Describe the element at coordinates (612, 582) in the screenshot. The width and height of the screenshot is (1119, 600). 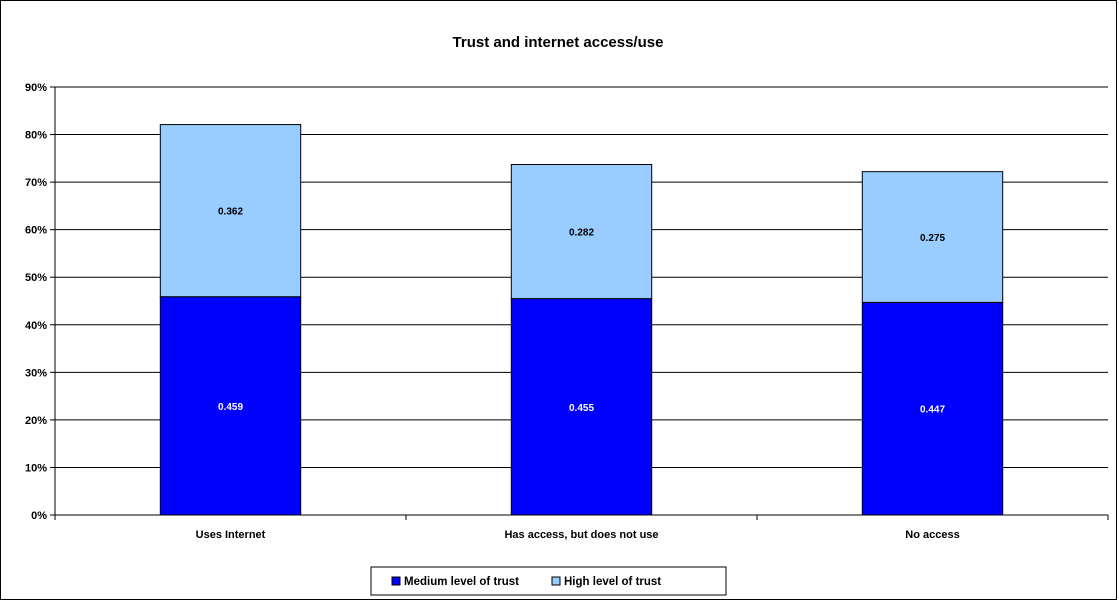
I see `legend-label: High level of trust` at that location.